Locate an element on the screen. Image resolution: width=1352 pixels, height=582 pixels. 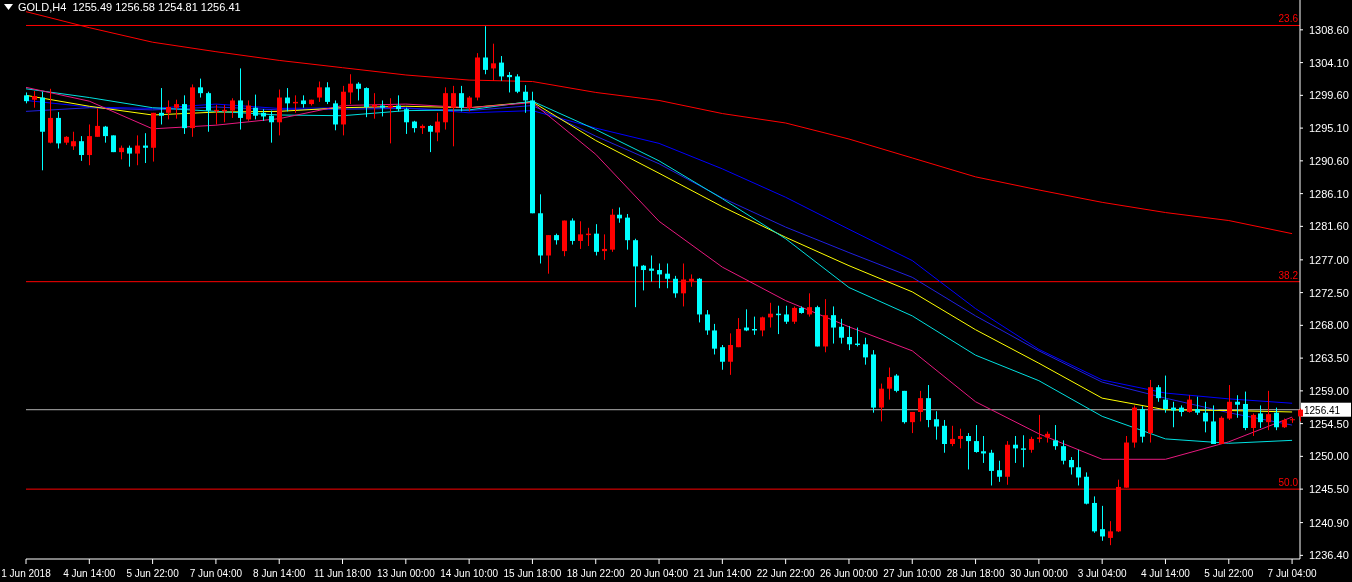
y-tick-label: 1277.00 is located at coordinates (1329, 259).